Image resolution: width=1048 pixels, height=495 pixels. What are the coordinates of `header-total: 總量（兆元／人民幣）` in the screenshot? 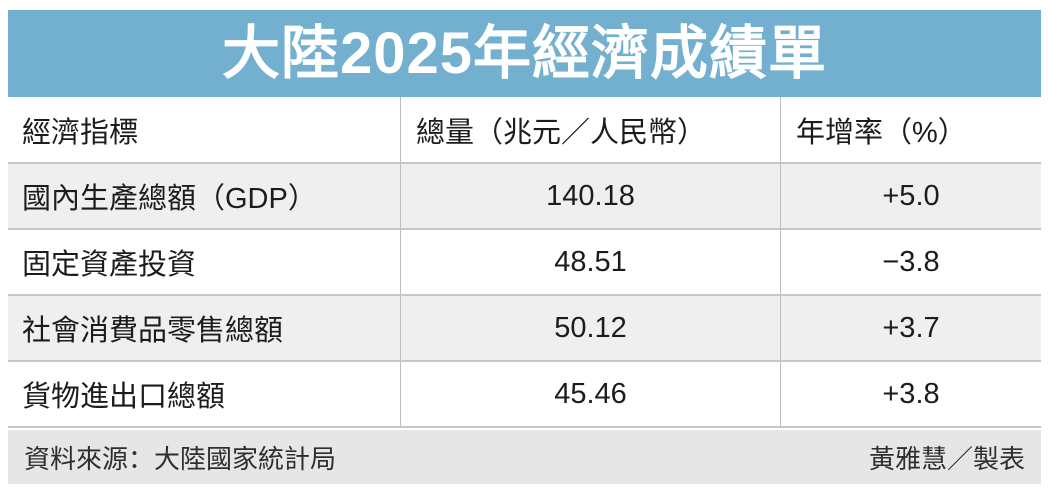 It's located at (590, 129).